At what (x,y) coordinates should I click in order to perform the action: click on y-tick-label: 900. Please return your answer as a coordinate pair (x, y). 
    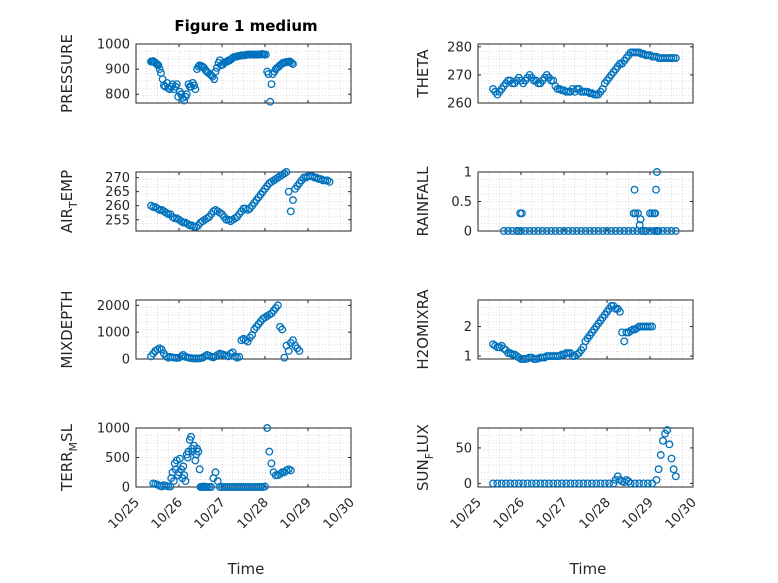
    Looking at the image, I should click on (117, 70).